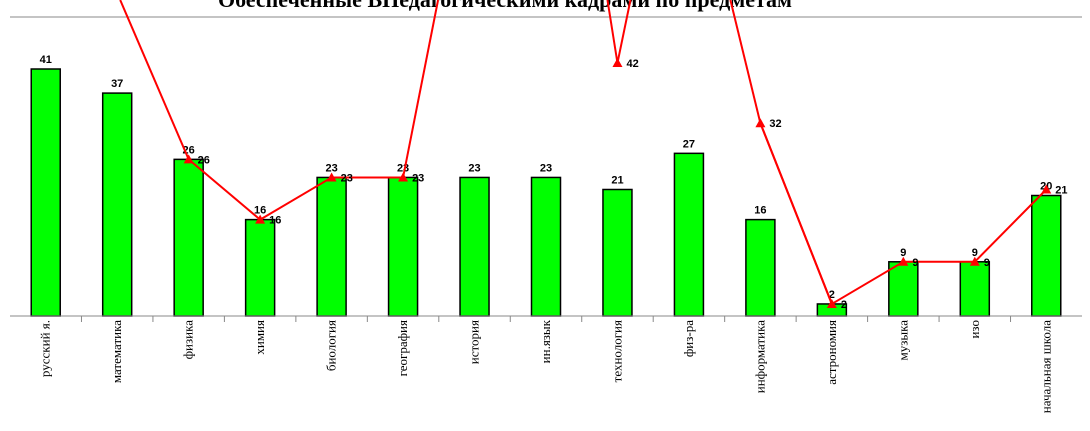 Image resolution: width=1090 pixels, height=431 pixels. What do you see at coordinates (632, 64) in the screenshot?
I see `line-value-label: 42` at bounding box center [632, 64].